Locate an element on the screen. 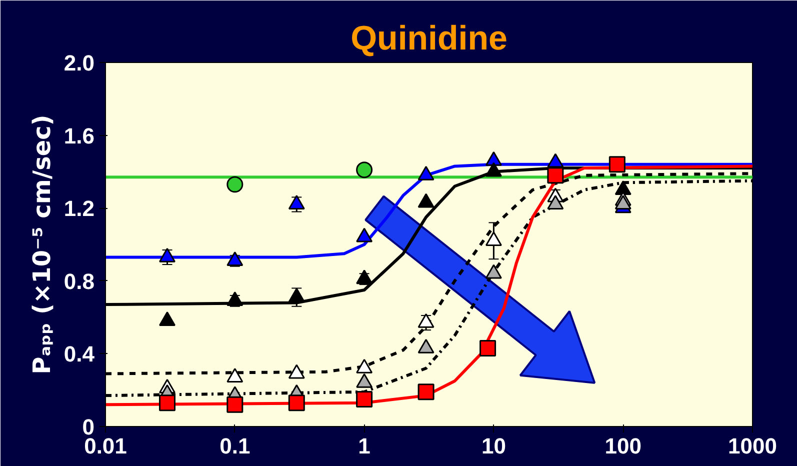  x-tick-label: 100 is located at coordinates (623, 446).